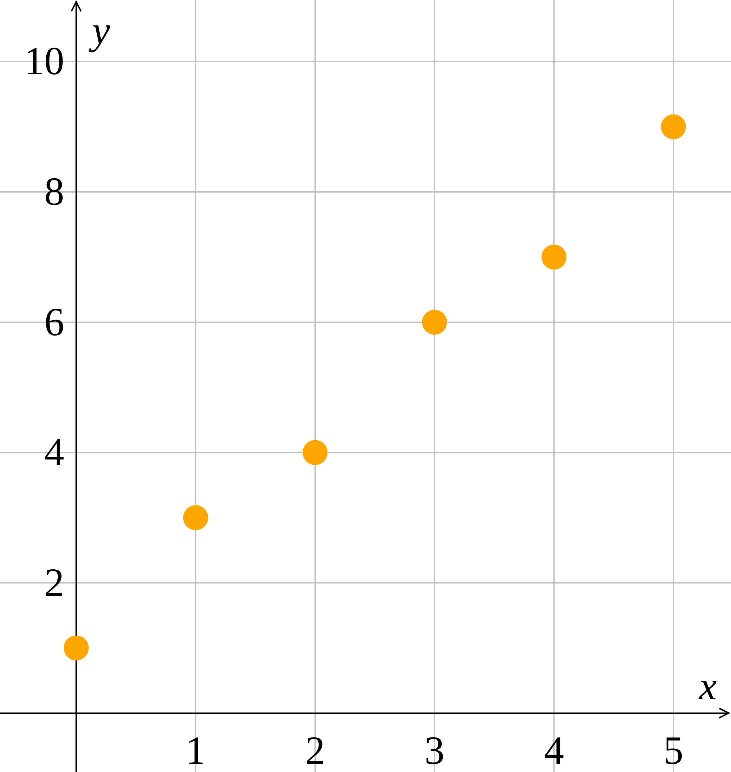 Image resolution: width=731 pixels, height=772 pixels. I want to click on x-tick-label: 5, so click(674, 750).